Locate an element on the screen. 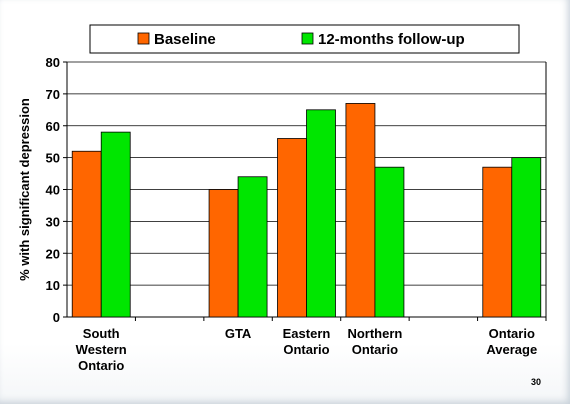  y-tick-label: 20 is located at coordinates (53, 253).